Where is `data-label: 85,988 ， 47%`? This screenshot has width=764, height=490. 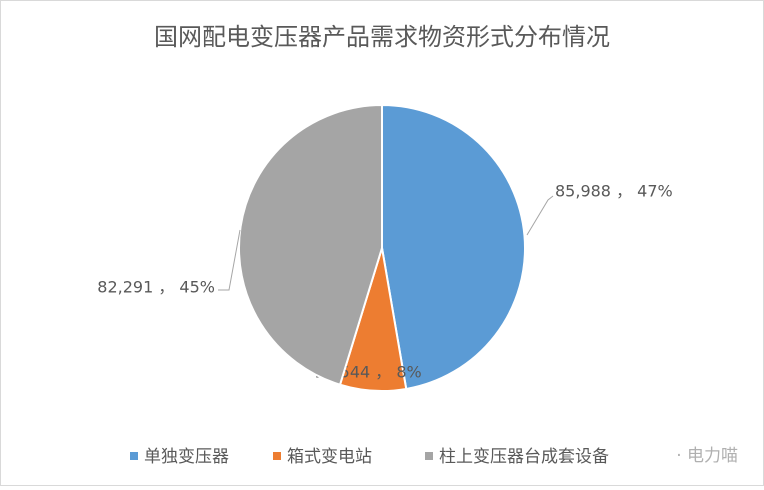
data-label: 85,988 ， 47% is located at coordinates (614, 191).